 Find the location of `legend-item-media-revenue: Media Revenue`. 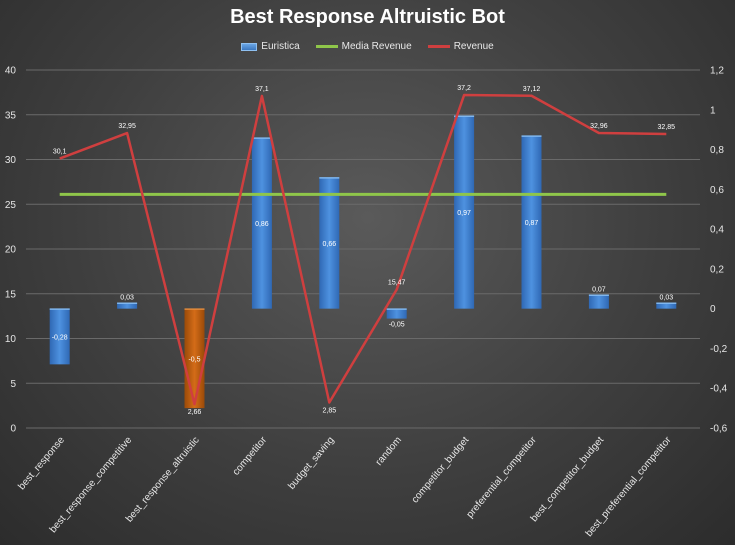

legend-item-media-revenue: Media Revenue is located at coordinates (363, 46).